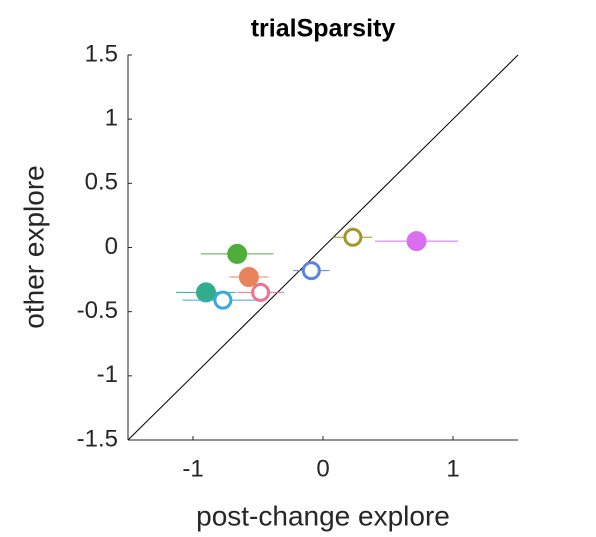 This screenshot has width=596, height=537. What do you see at coordinates (192, 468) in the screenshot?
I see `x-tick-label: -1` at bounding box center [192, 468].